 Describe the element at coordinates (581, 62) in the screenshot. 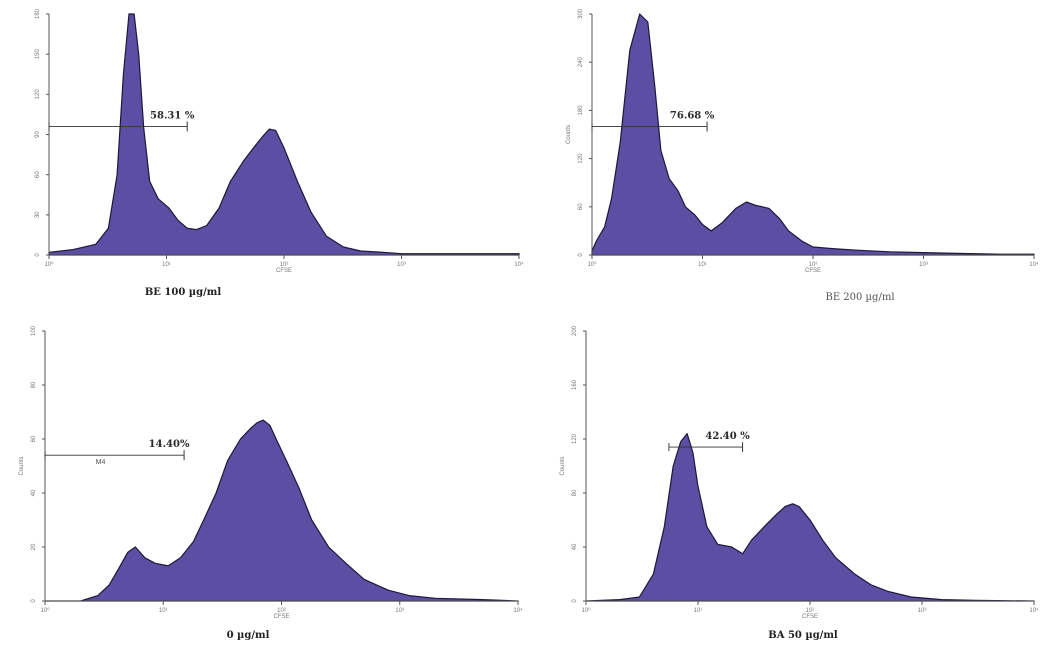

I see `y-tick-label: 240` at that location.